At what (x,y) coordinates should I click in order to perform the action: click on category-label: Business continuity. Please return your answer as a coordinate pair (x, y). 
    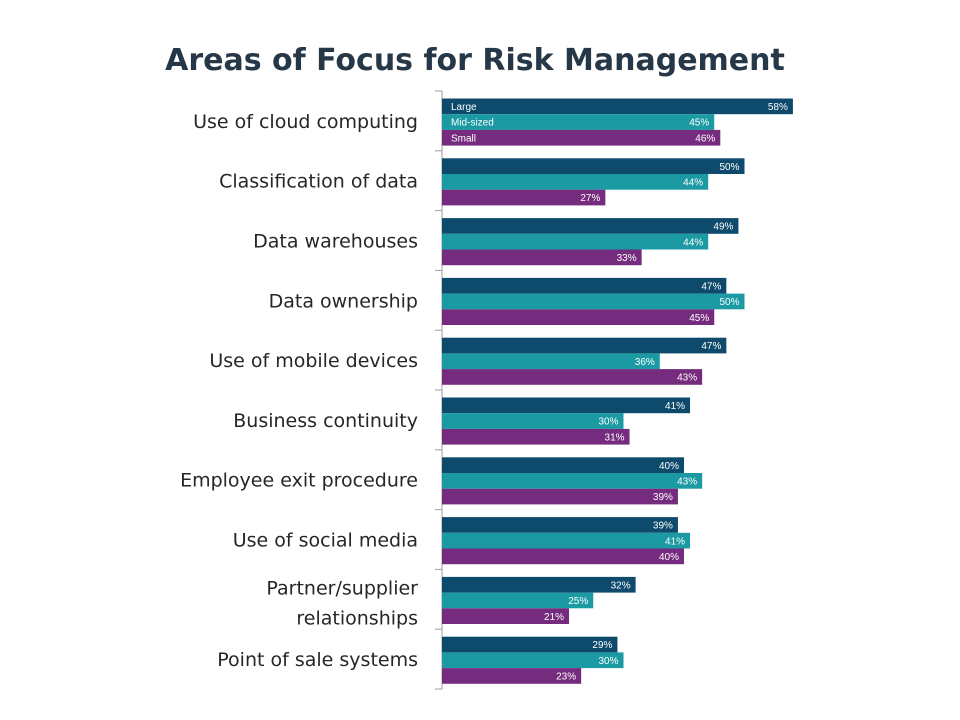
    Looking at the image, I should click on (325, 421).